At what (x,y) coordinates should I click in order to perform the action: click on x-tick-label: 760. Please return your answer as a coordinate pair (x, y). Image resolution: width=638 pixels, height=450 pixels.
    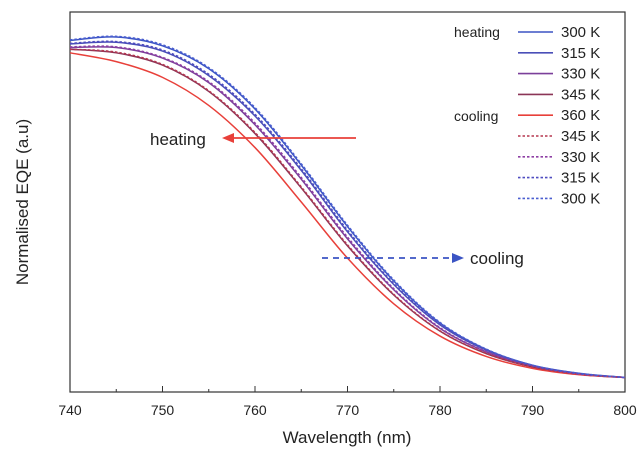
    Looking at the image, I should click on (255, 410).